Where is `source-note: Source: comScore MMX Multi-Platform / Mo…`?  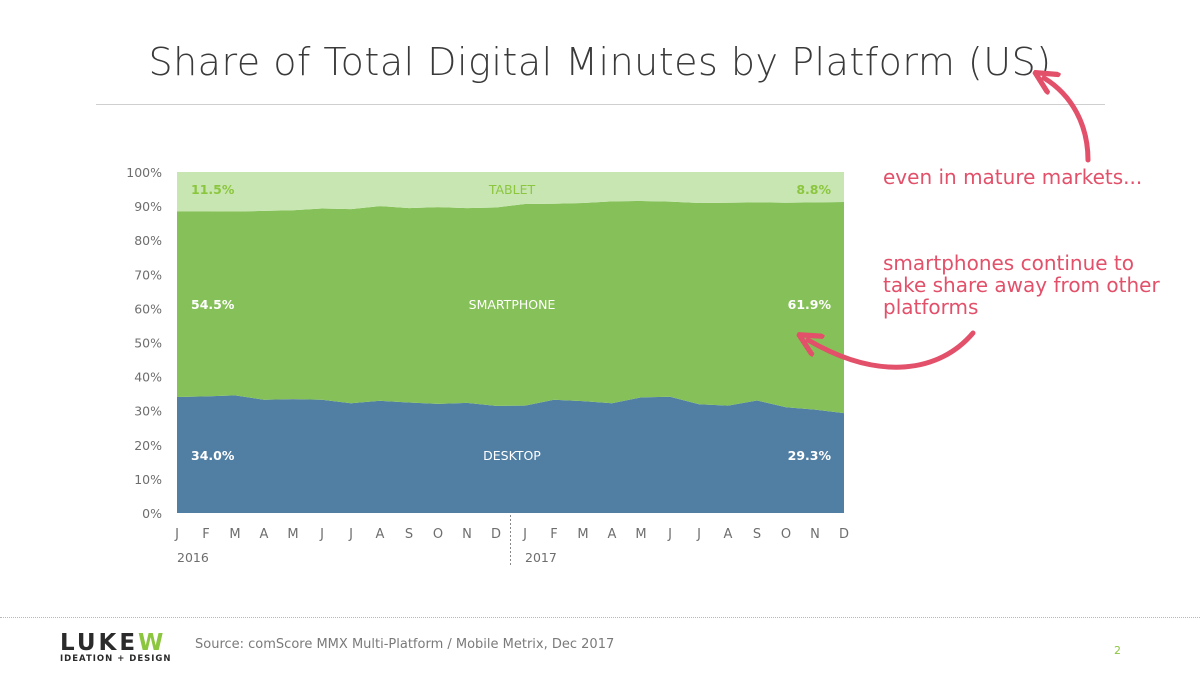 source-note: Source: comScore MMX Multi-Platform / Mo… is located at coordinates (405, 644).